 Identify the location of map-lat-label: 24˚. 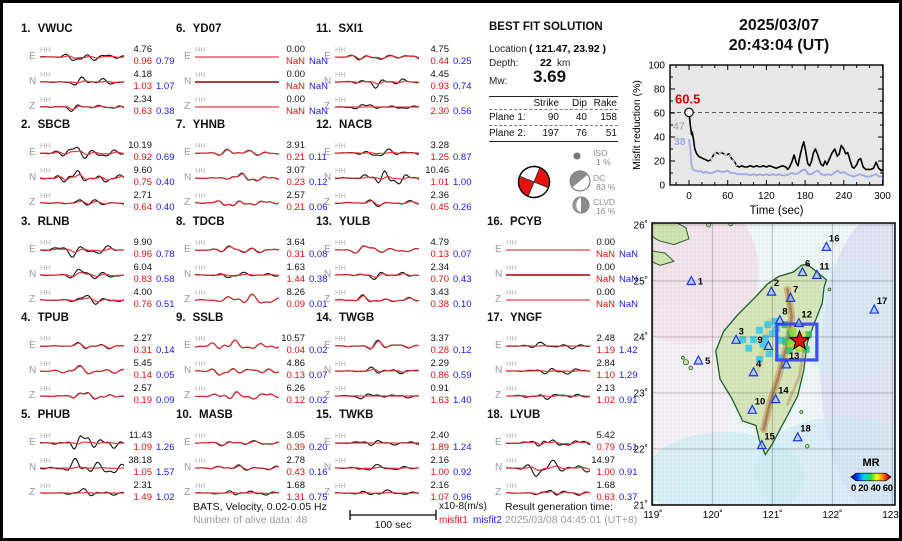
(641, 338).